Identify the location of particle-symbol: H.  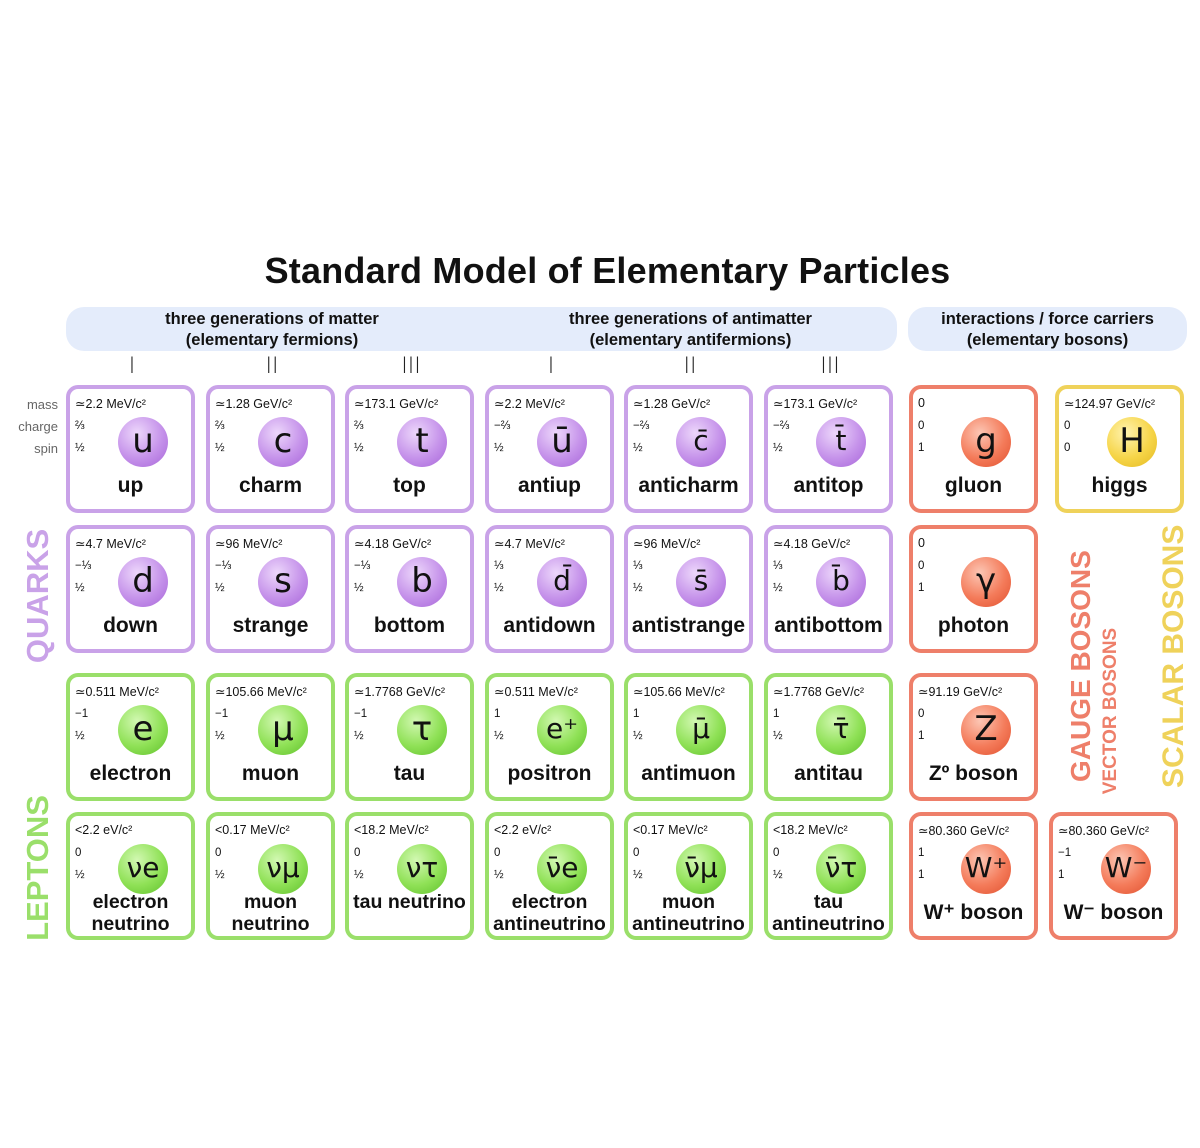
(1132, 442).